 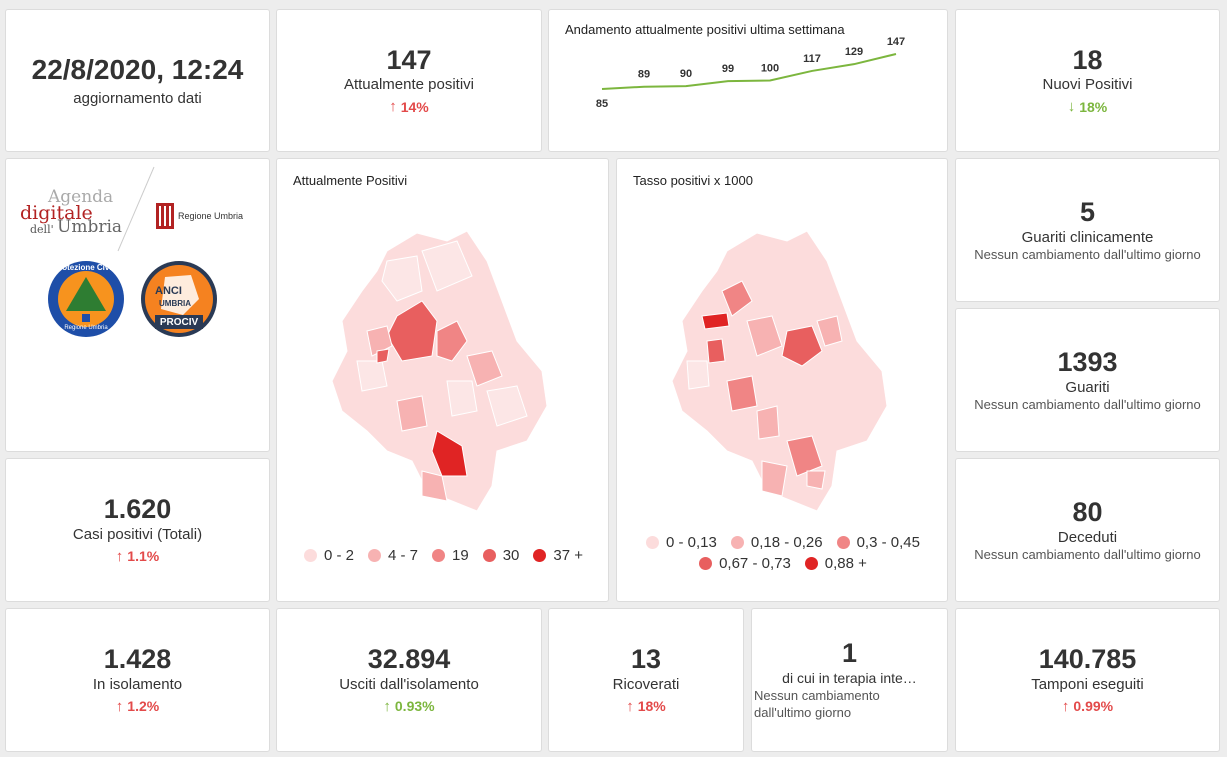 What do you see at coordinates (770, 69) in the screenshot?
I see `trend-data-label: 100` at bounding box center [770, 69].